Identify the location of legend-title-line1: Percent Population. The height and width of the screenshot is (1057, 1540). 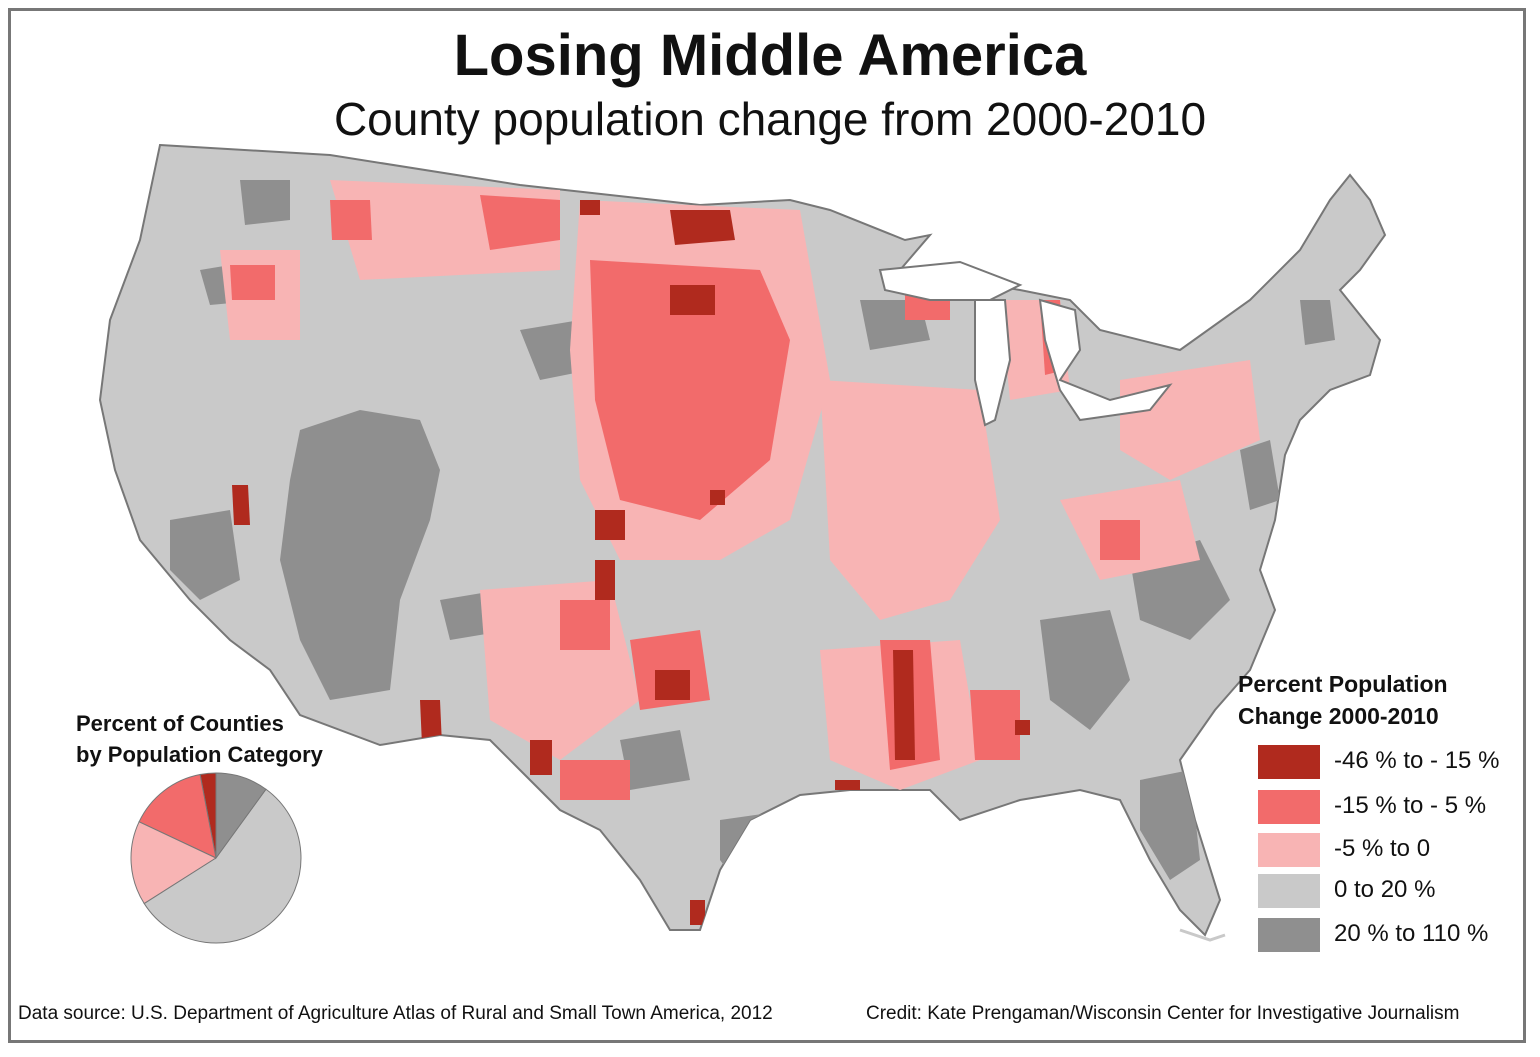
(1343, 684).